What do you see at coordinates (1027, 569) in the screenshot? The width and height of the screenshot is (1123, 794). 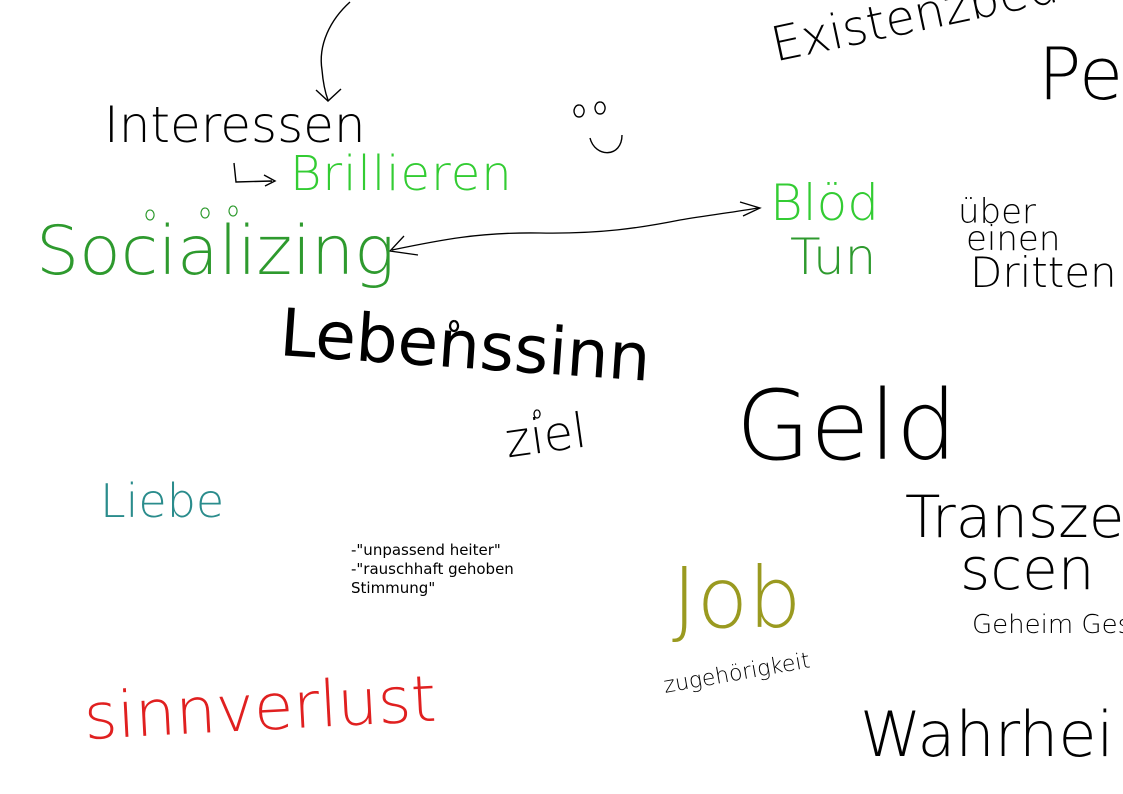 I see `handwritten-transzendenz-2: scen` at bounding box center [1027, 569].